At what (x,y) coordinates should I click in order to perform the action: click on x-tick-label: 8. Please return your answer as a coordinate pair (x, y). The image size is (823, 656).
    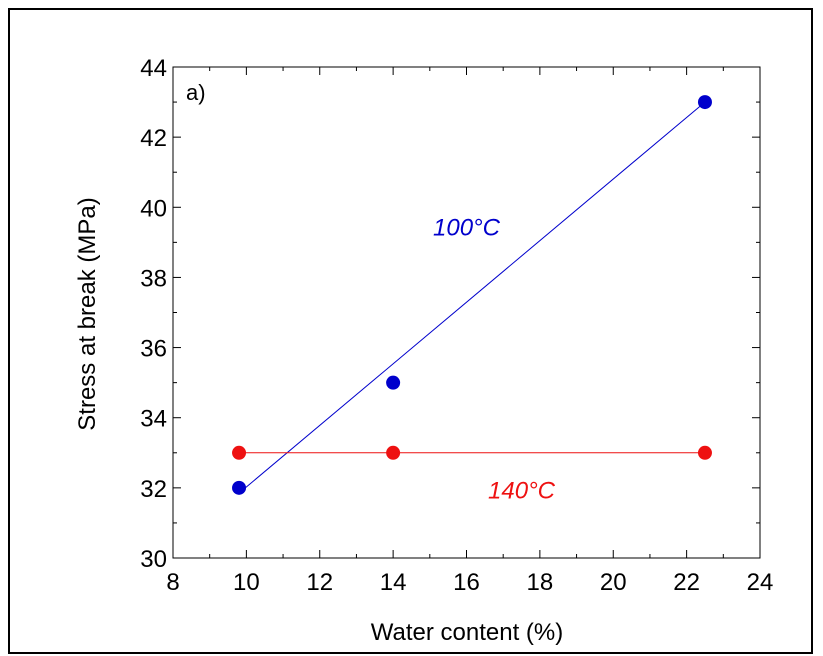
    Looking at the image, I should click on (172, 582).